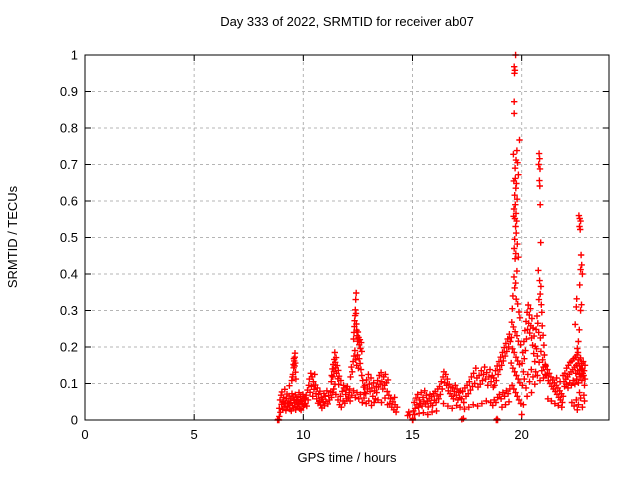 The height and width of the screenshot is (480, 640). I want to click on y-tick-label: 0.1, so click(69, 383).